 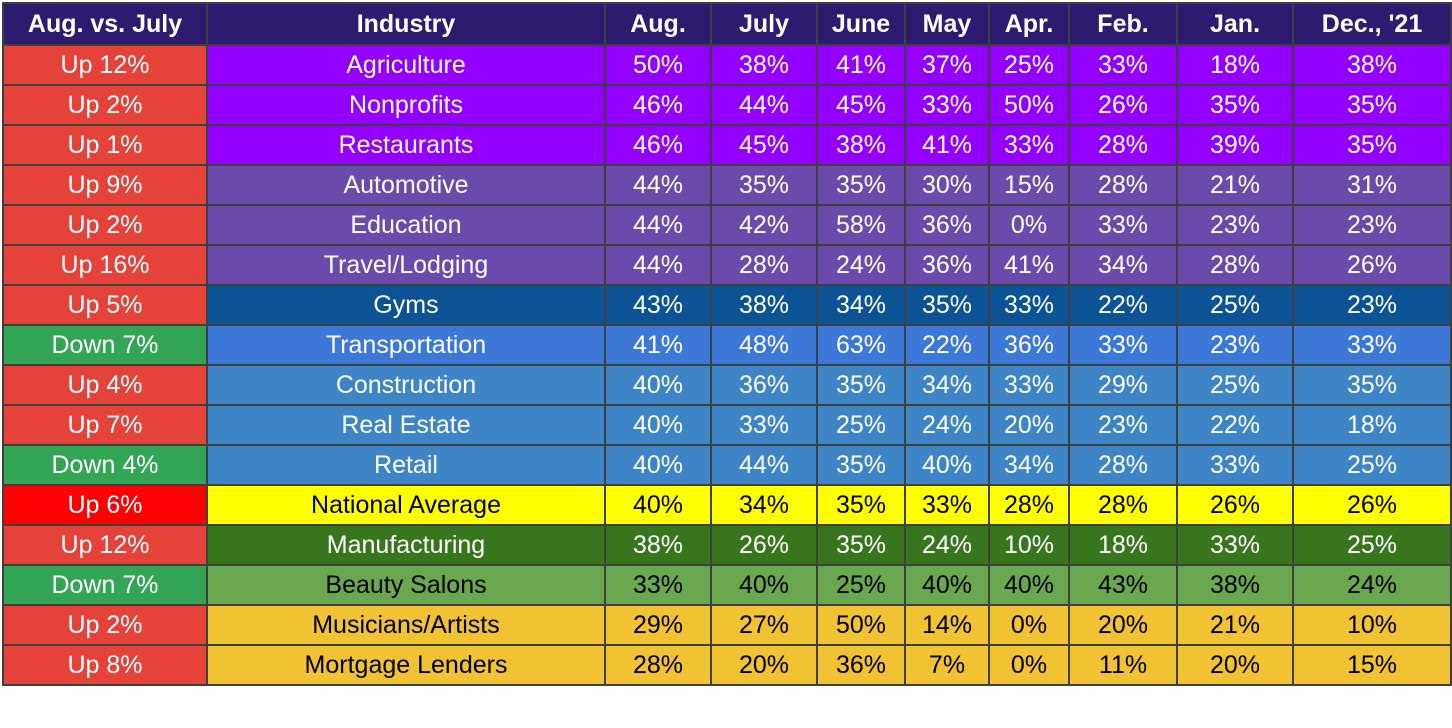 I want to click on column-header: Apr., so click(x=1029, y=24).